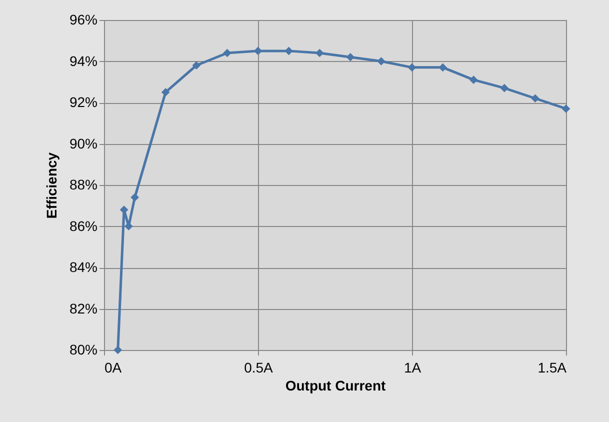  Describe the element at coordinates (335, 386) in the screenshot. I see `x-axis-title: Output Current` at that location.